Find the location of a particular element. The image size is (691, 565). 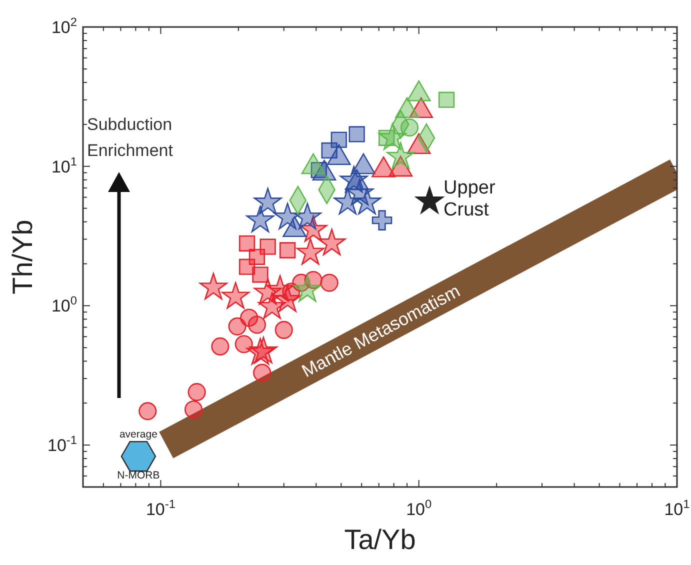

y-tick-label: 10$^{1}$ is located at coordinates (64, 165).